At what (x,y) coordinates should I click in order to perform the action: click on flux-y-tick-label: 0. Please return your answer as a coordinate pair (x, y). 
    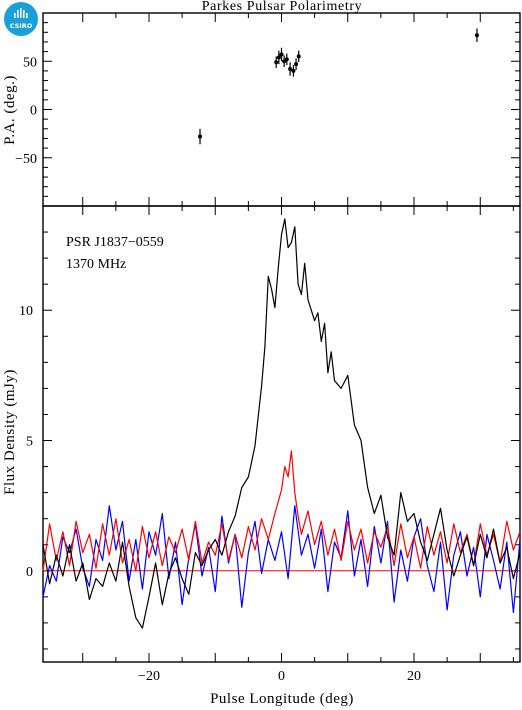
    Looking at the image, I should click on (29, 572).